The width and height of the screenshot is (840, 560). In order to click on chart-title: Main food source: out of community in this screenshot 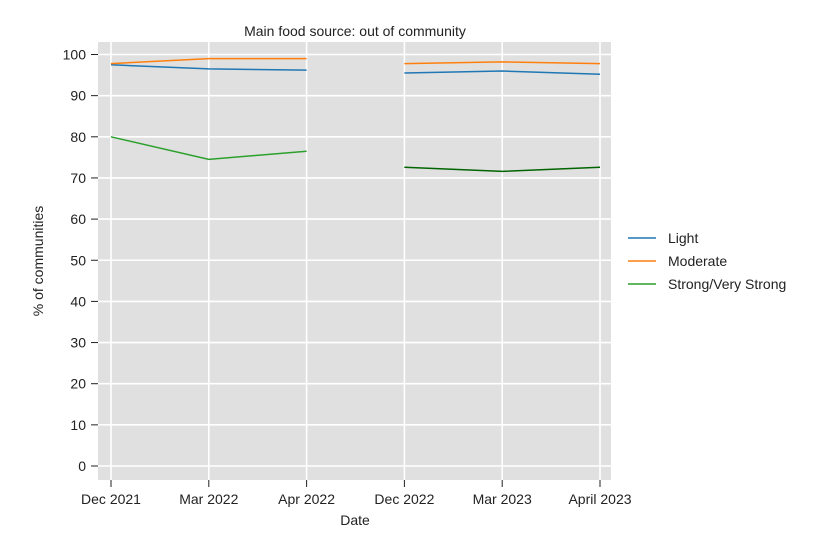, I will do `click(355, 31)`.